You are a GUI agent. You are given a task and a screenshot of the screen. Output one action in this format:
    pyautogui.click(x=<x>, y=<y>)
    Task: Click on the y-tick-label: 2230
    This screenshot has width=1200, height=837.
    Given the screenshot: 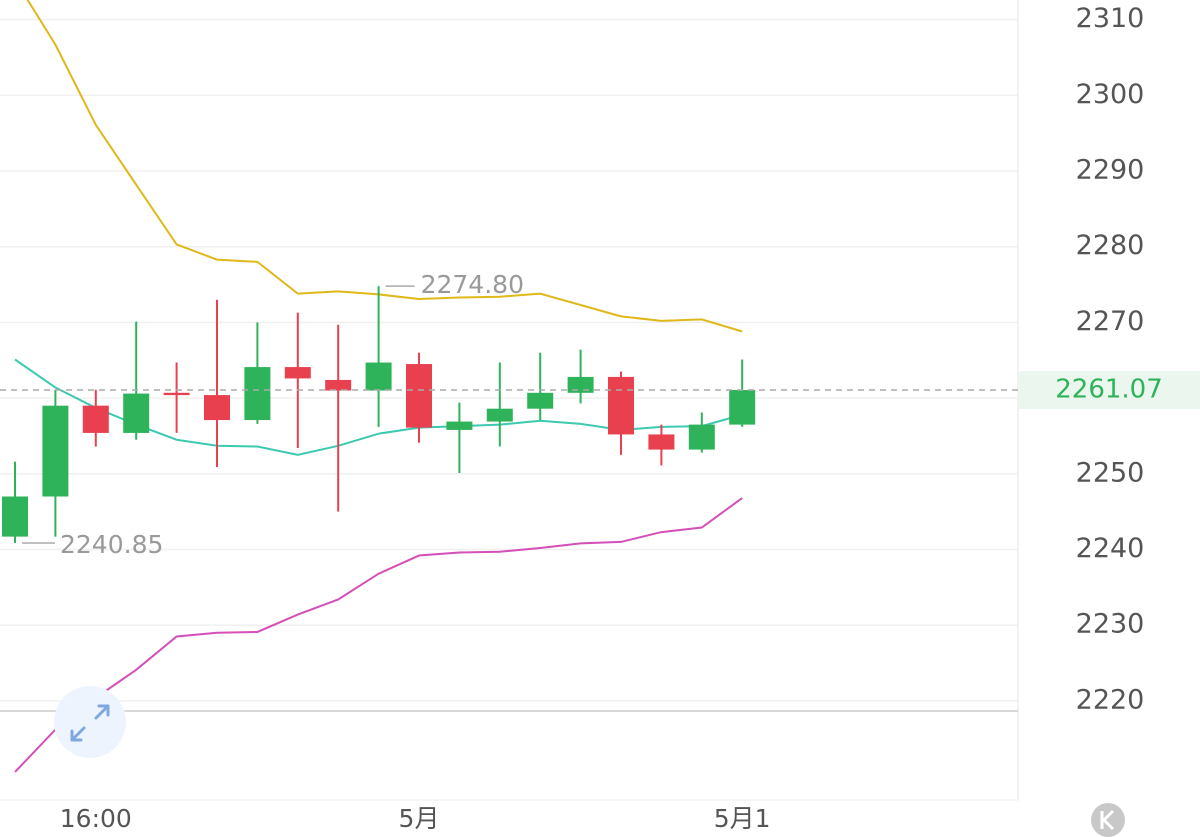 What is the action you would take?
    pyautogui.click(x=1110, y=624)
    